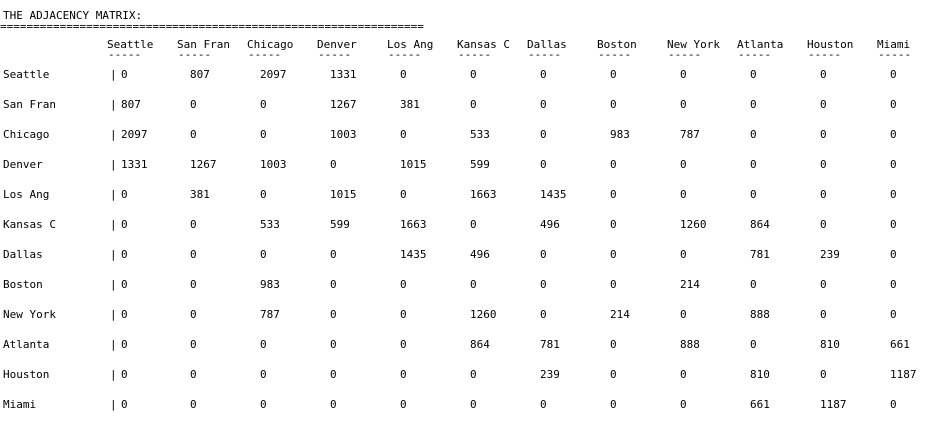 This screenshot has width=937, height=429. Describe the element at coordinates (410, 44) in the screenshot. I see `column-header: Los Ang` at that location.